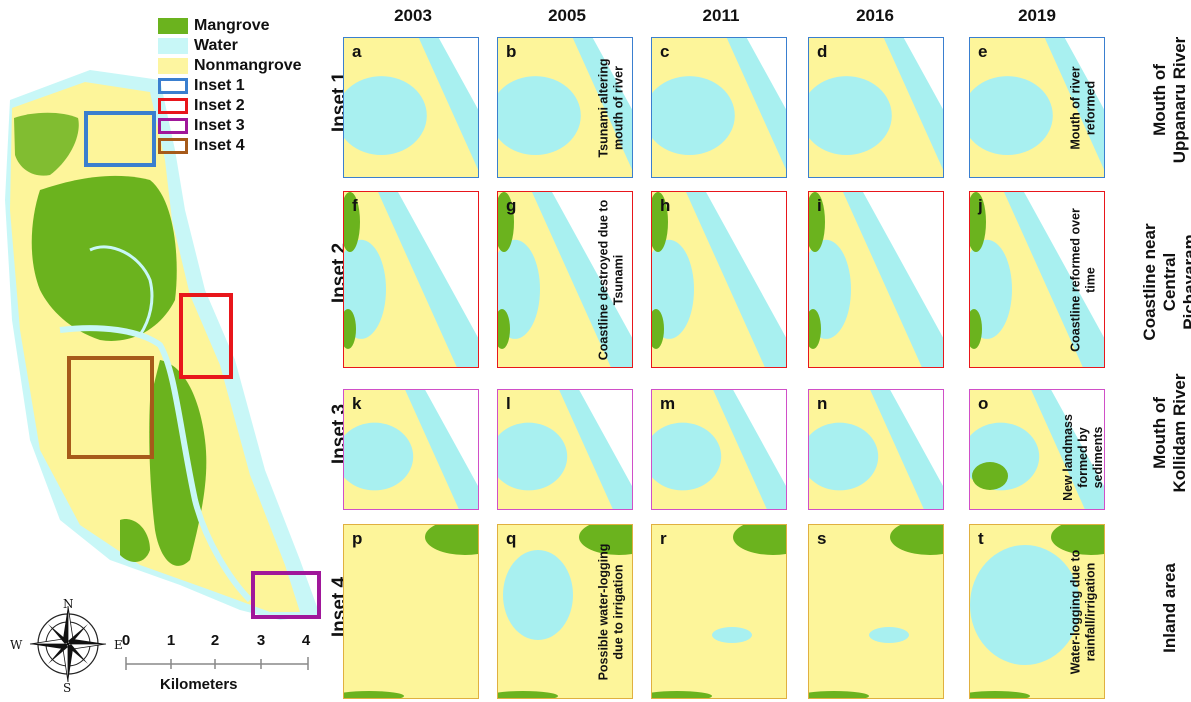 The image size is (1191, 702). What do you see at coordinates (983, 403) in the screenshot?
I see `panel-letter-o: o` at bounding box center [983, 403].